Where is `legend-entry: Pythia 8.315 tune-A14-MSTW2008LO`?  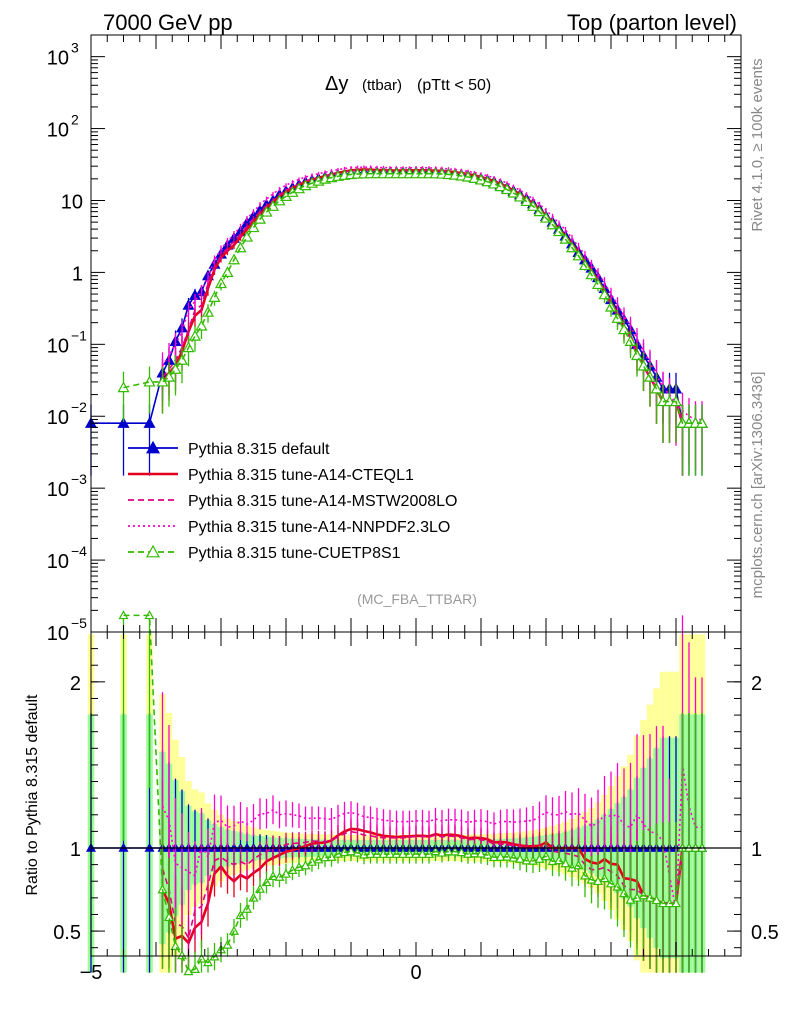 legend-entry: Pythia 8.315 tune-A14-MSTW2008LO is located at coordinates (292, 501).